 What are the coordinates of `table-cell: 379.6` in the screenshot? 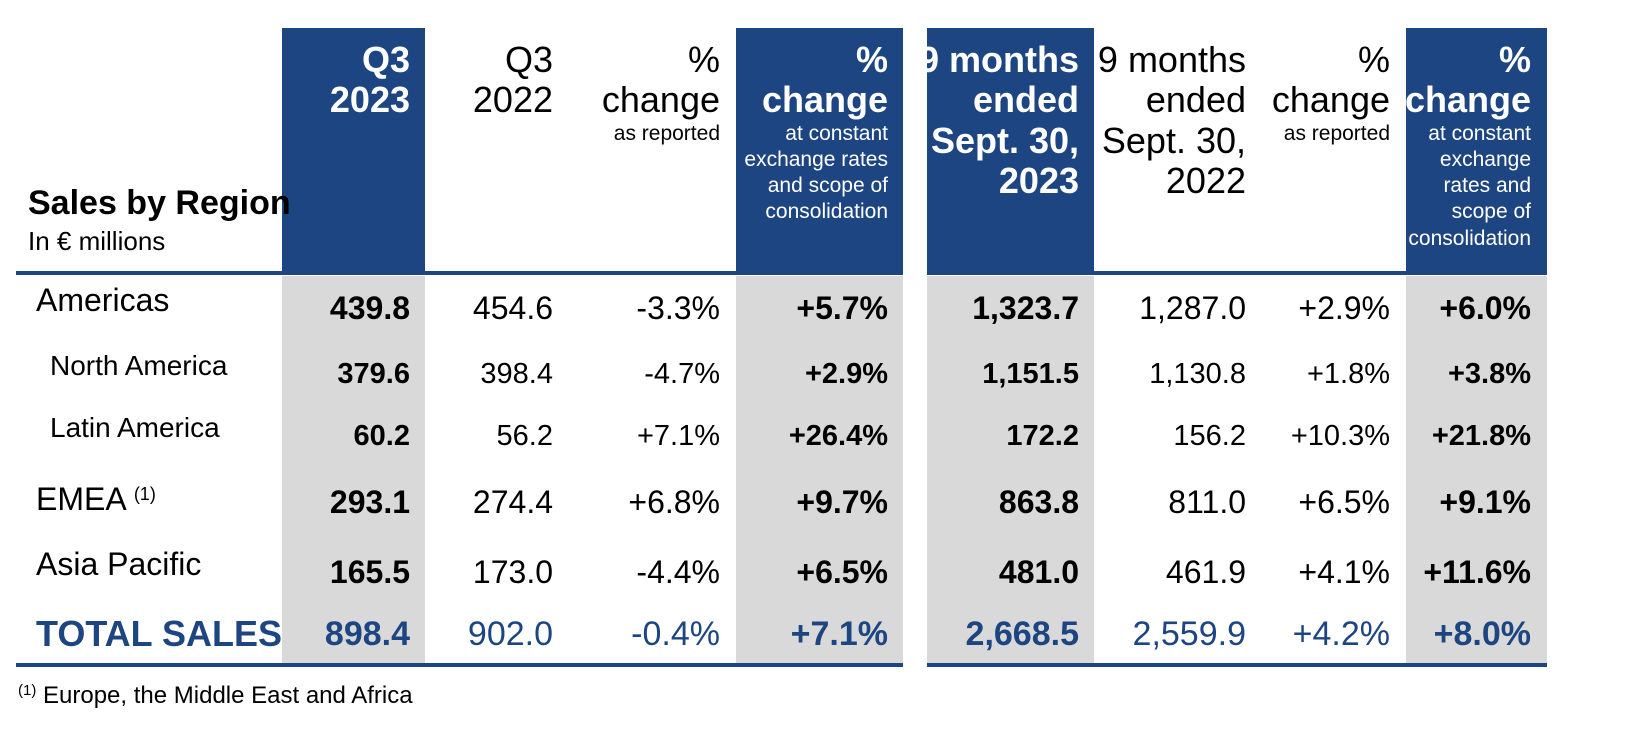 It's located at (373, 374).